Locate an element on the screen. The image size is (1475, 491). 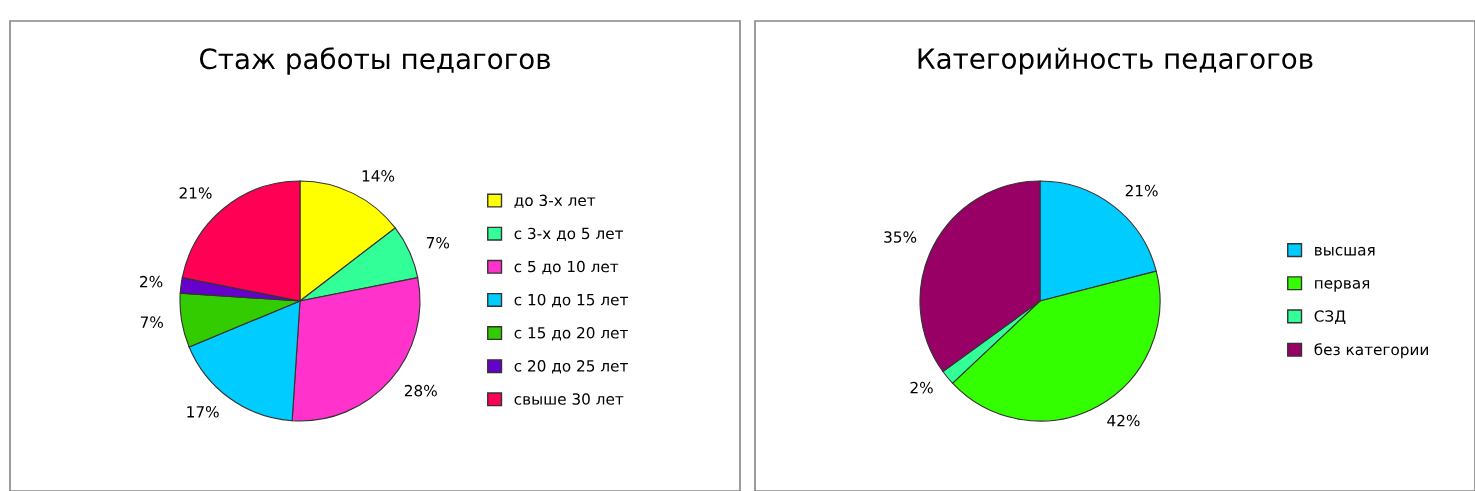
data-label: 42% is located at coordinates (1123, 420).